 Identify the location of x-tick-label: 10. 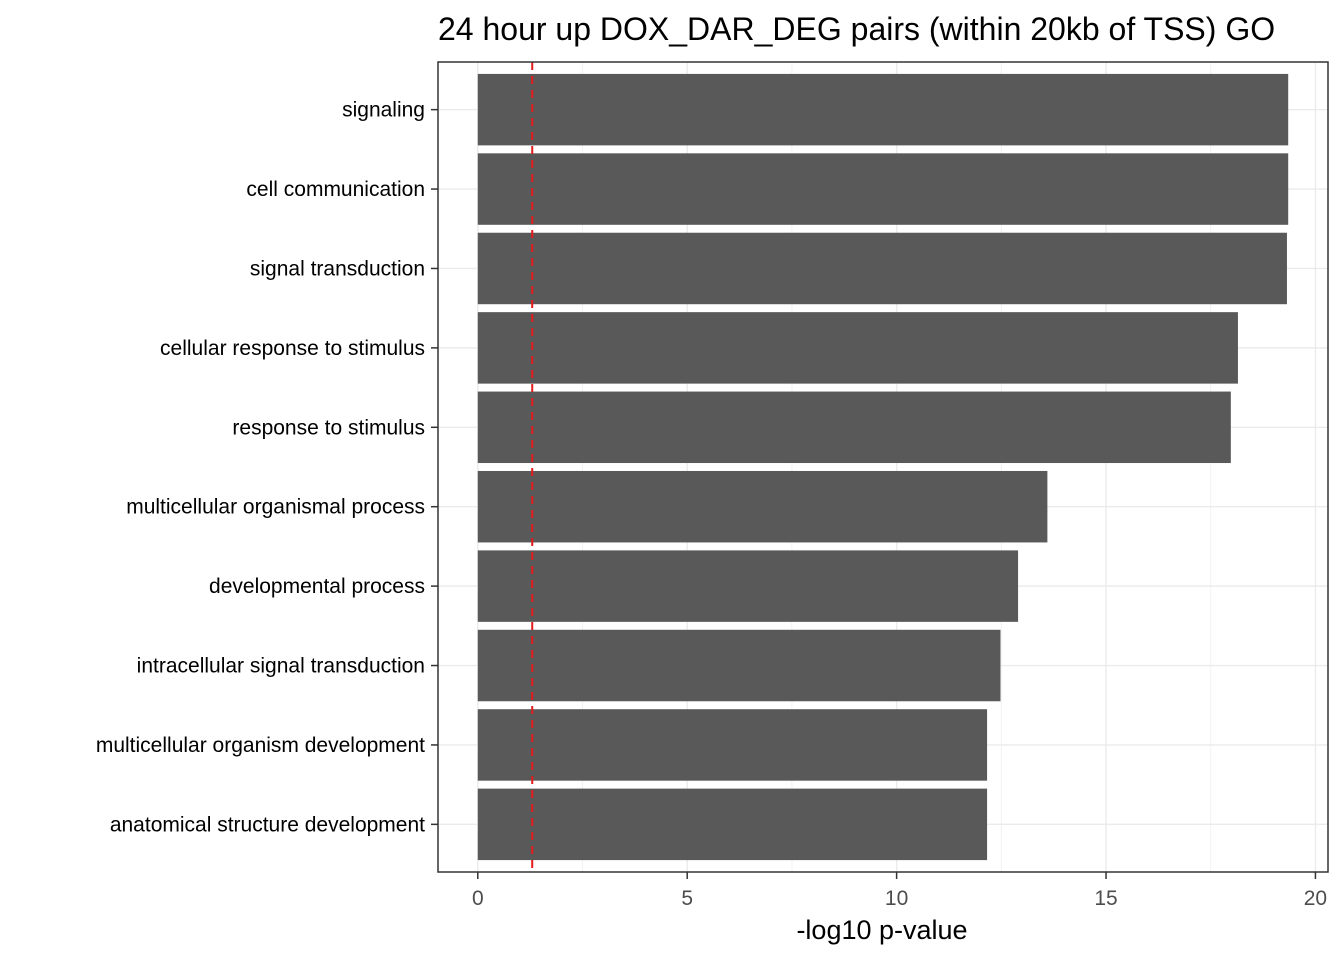
(896, 898).